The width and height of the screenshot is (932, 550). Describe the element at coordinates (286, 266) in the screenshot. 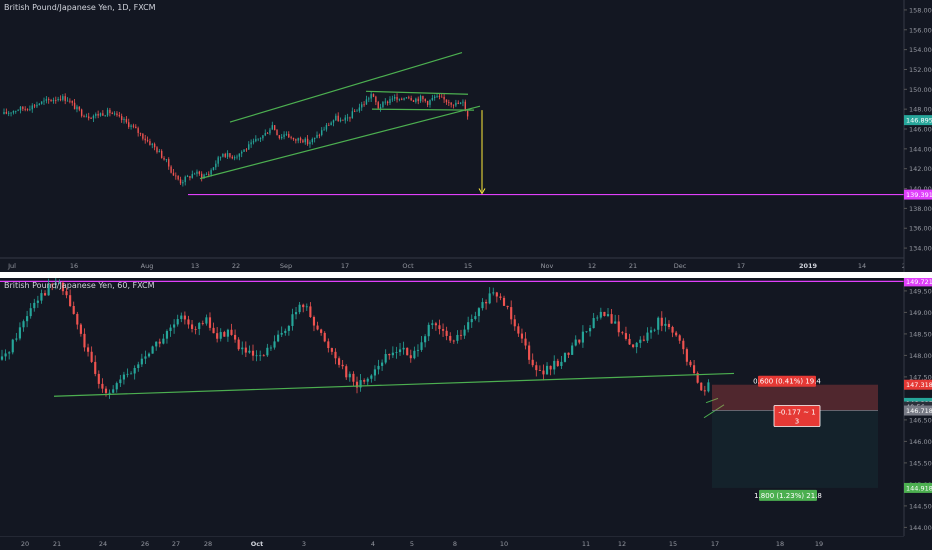

I see `date-tick-label: Sep` at that location.